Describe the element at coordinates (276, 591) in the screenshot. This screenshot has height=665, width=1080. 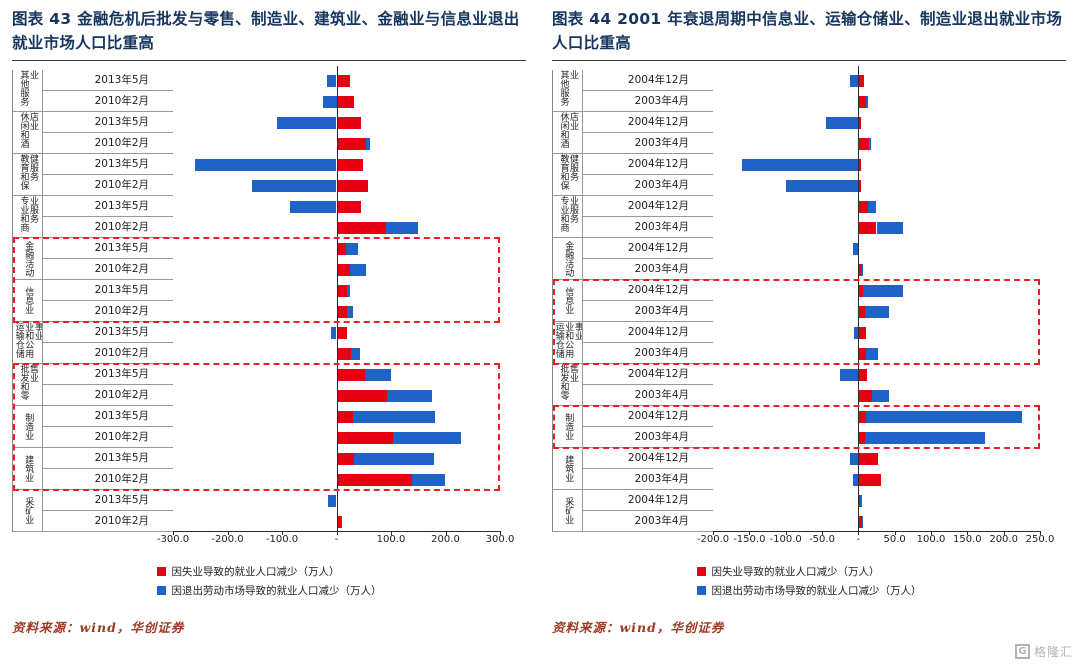
I see `legend-label-labor-exit: 因退出劳动市场导致的就业人口减少（万人）` at that location.